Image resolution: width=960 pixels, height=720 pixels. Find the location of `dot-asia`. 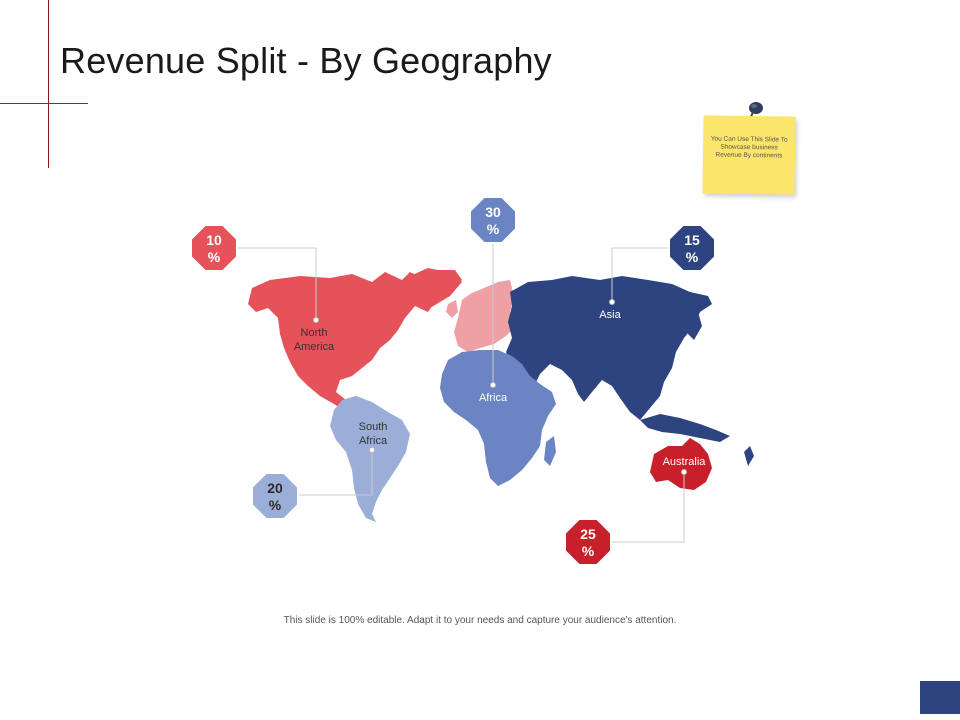

dot-asia is located at coordinates (612, 302).